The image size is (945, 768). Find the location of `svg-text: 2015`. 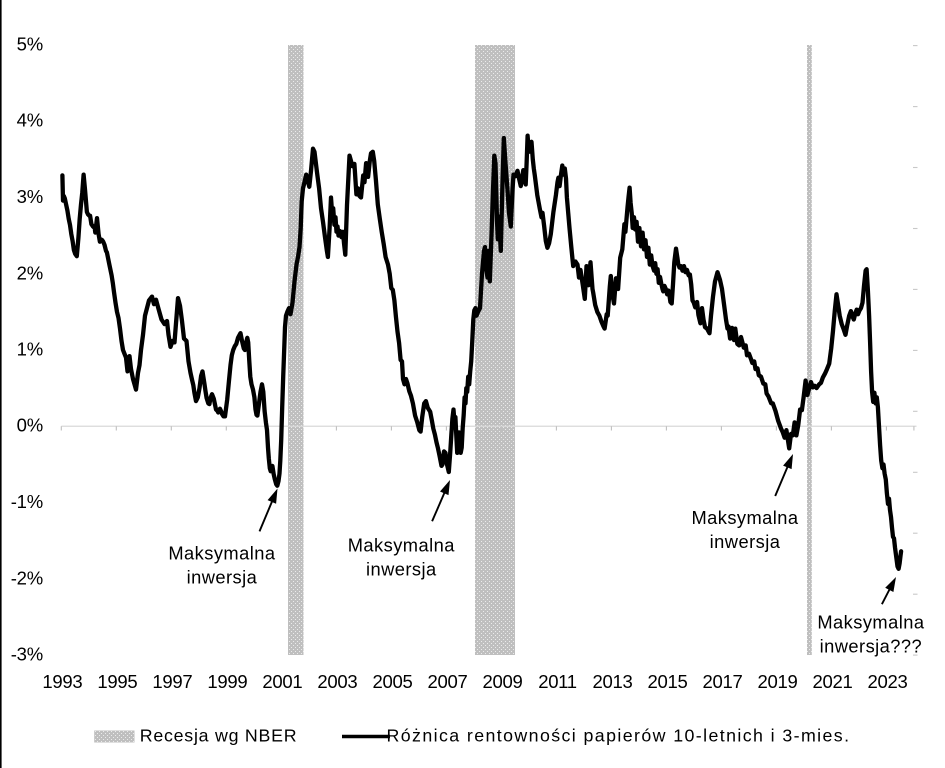

svg-text: 2015 is located at coordinates (668, 681).